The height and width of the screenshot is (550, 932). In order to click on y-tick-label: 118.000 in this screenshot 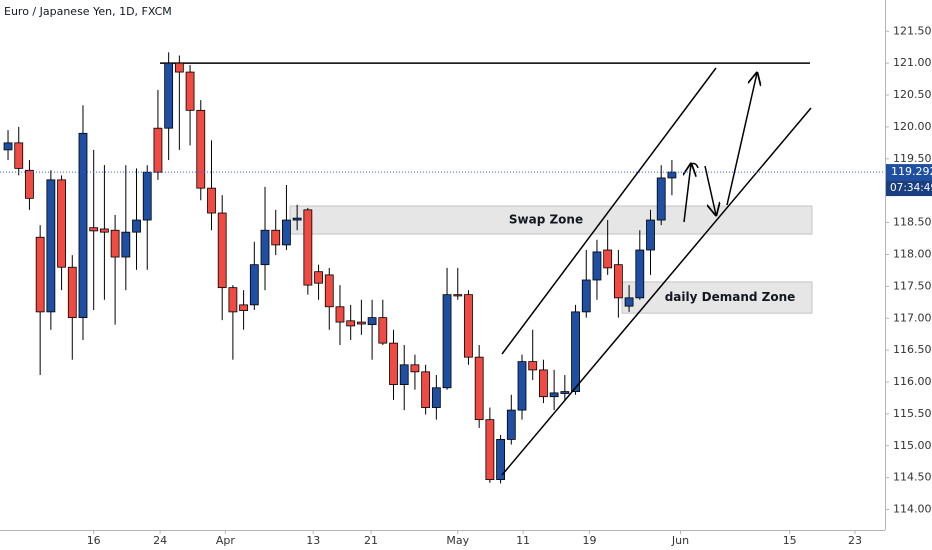, I will do `click(912, 253)`.